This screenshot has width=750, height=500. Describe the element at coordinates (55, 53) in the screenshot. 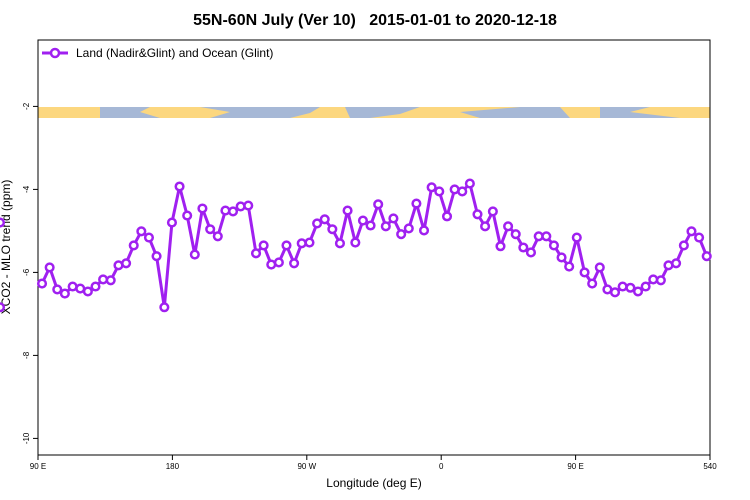

I see `legend-marker` at that location.